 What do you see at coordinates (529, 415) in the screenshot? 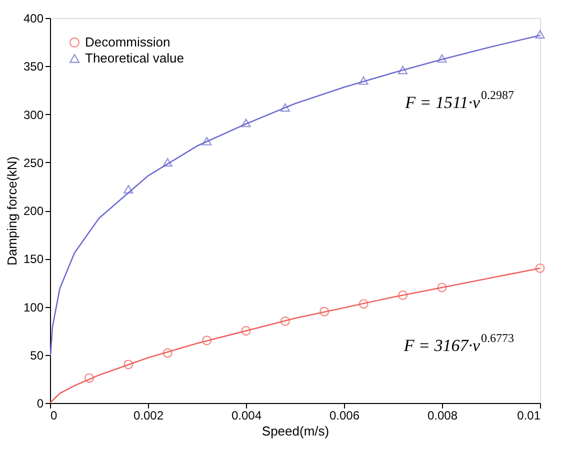
I see `x-tick-label: 0.01` at bounding box center [529, 415].